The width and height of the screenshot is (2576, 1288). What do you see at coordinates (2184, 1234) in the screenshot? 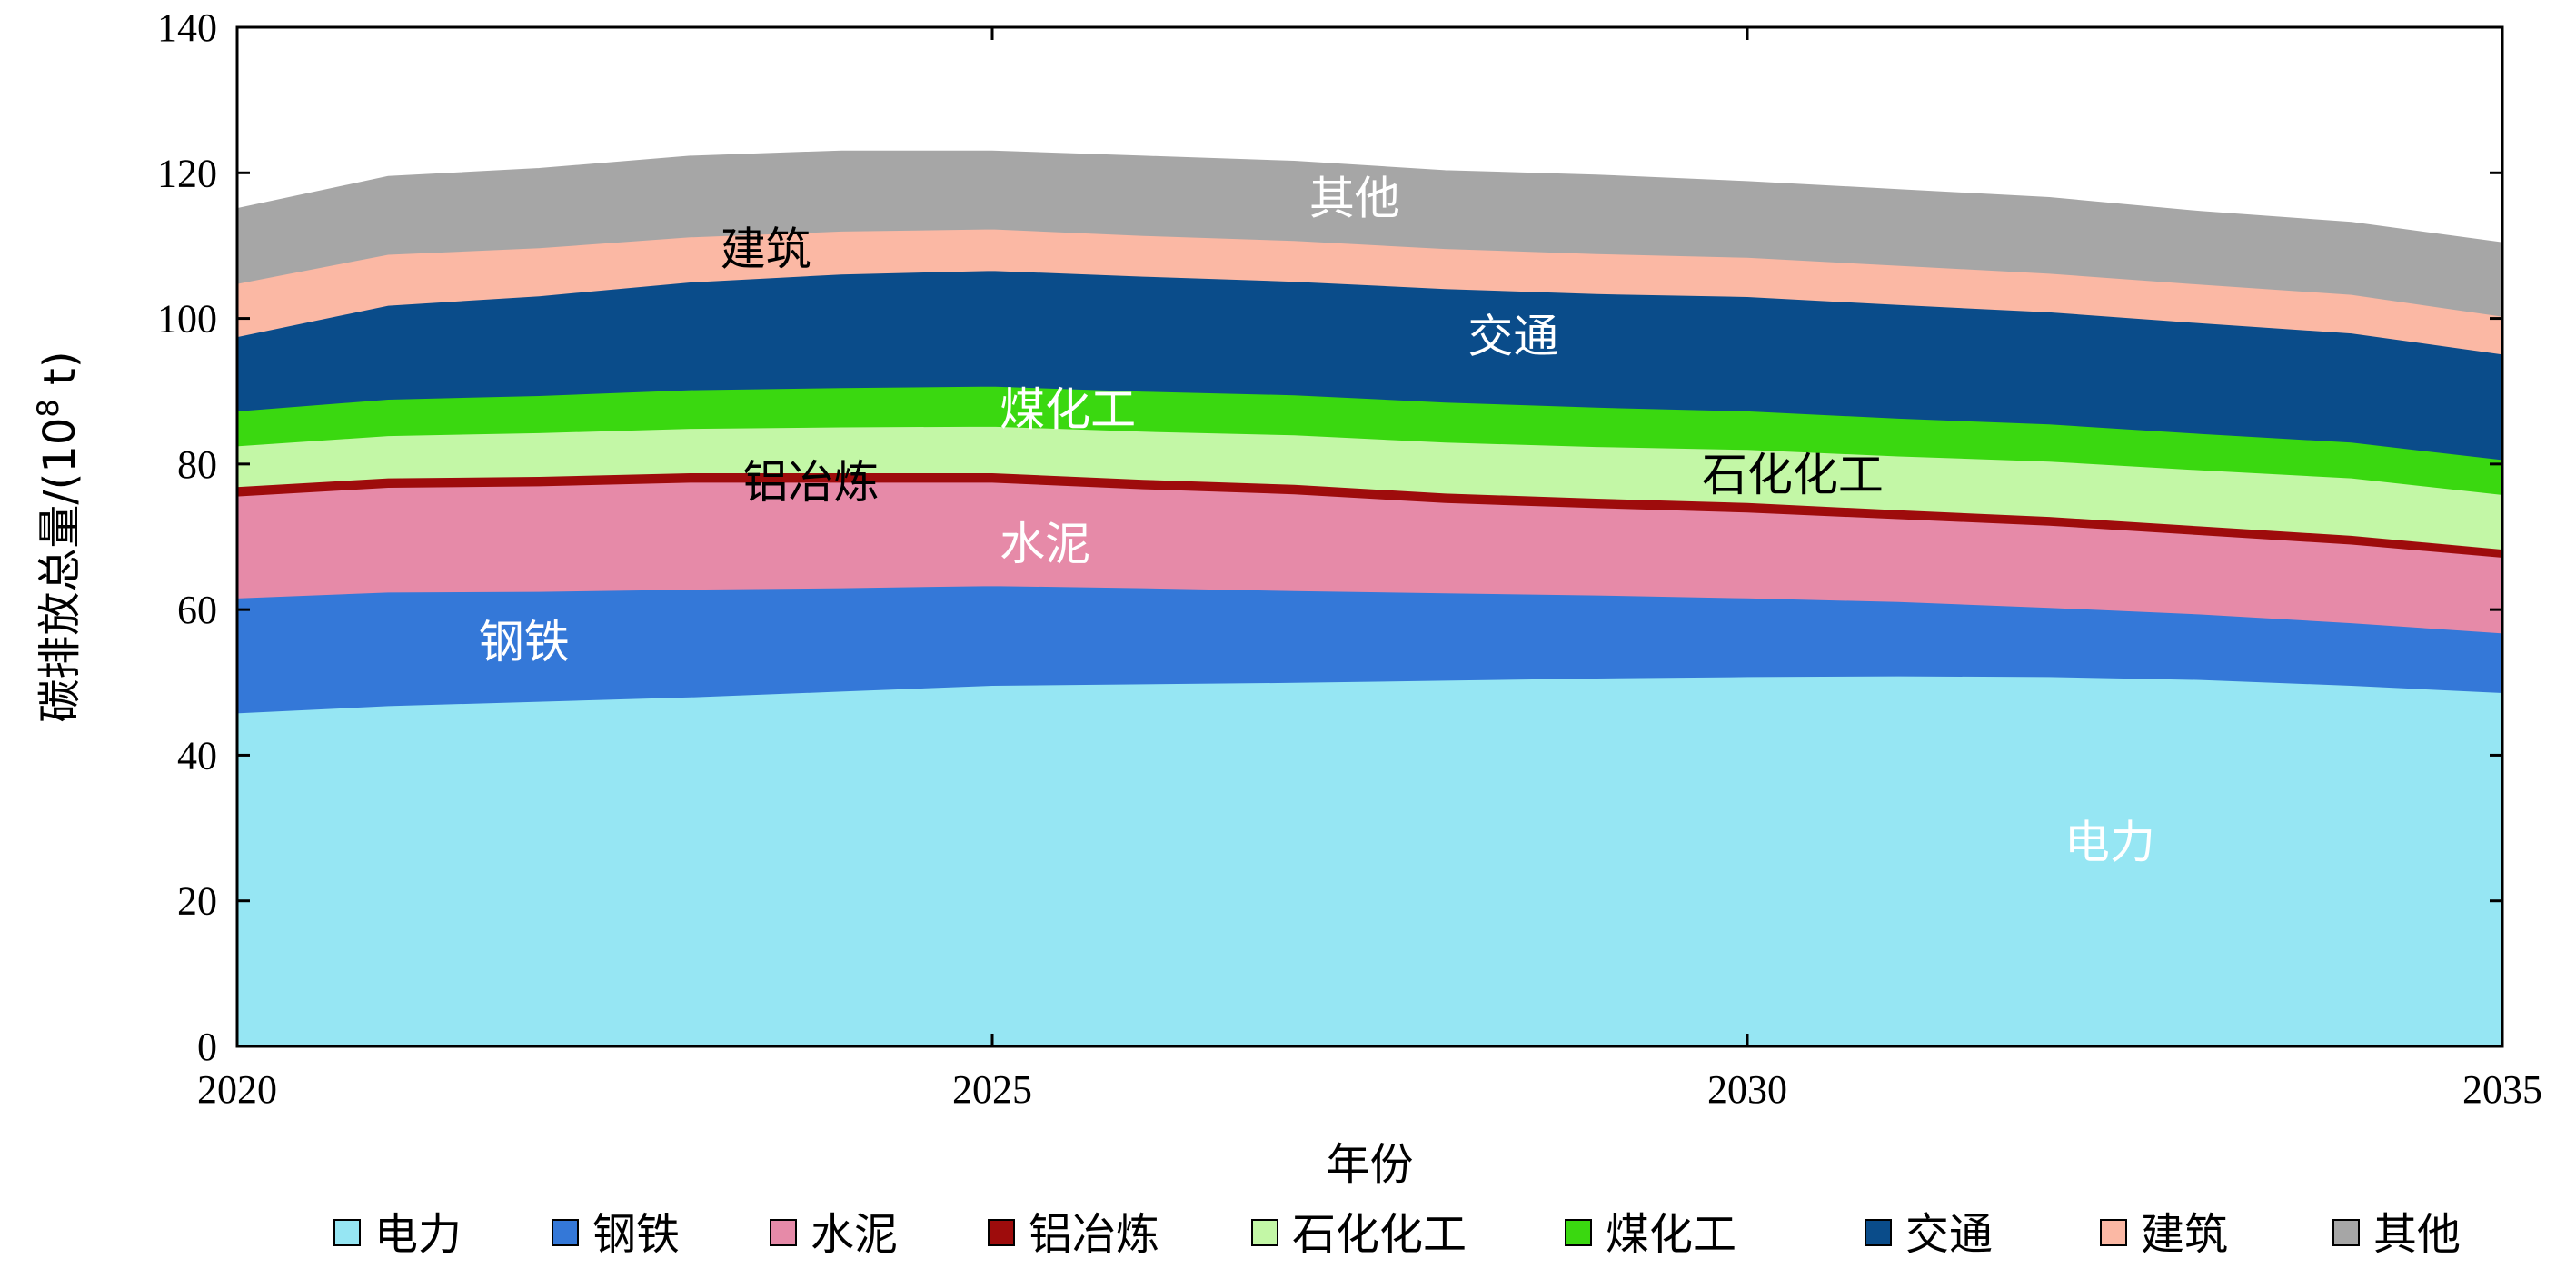
I see `legend-label-7: 建筑` at bounding box center [2184, 1234].